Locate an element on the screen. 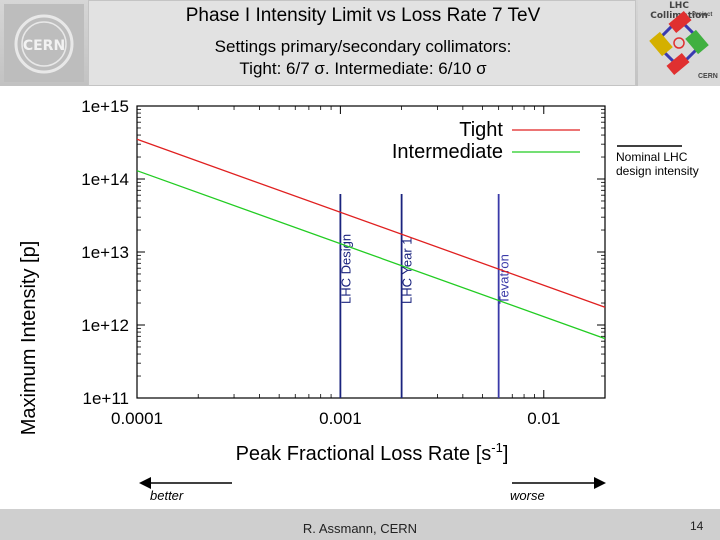 This screenshot has height=540, width=720. slide-footer: R. Assmann, CERN 14 is located at coordinates (360, 524).